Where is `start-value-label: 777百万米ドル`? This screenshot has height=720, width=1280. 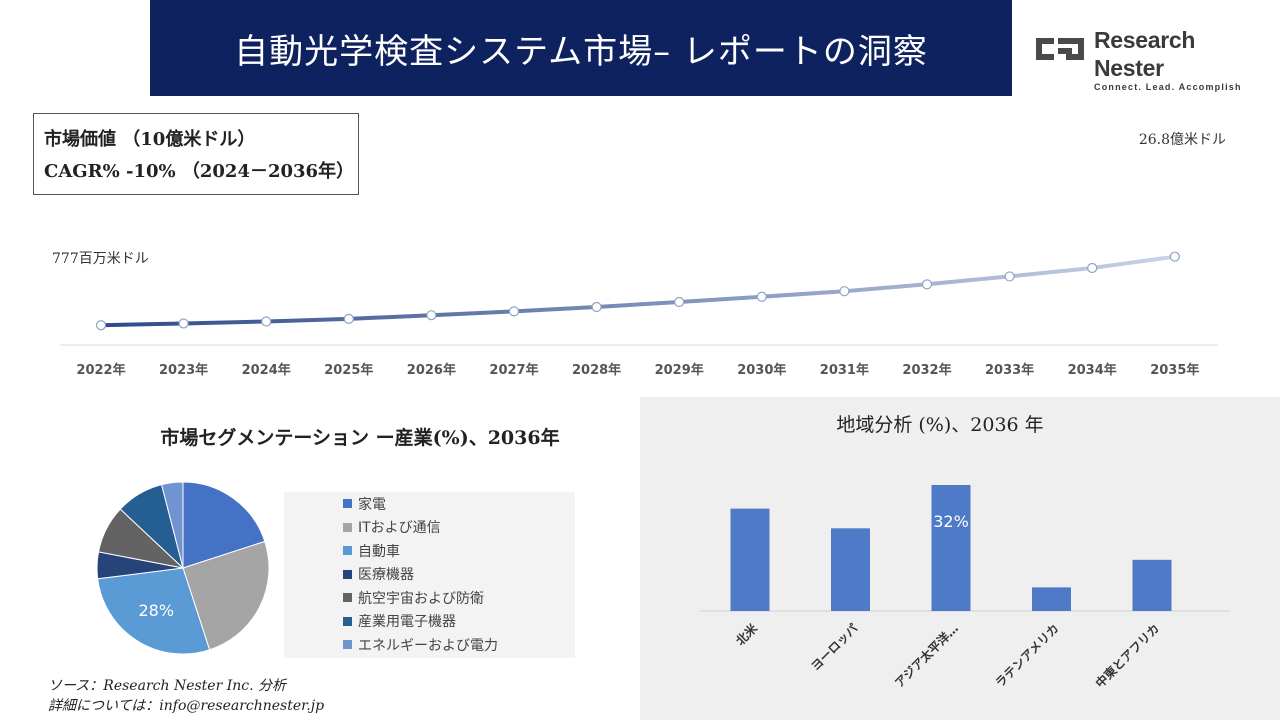 start-value-label: 777百万米ドル is located at coordinates (100, 259).